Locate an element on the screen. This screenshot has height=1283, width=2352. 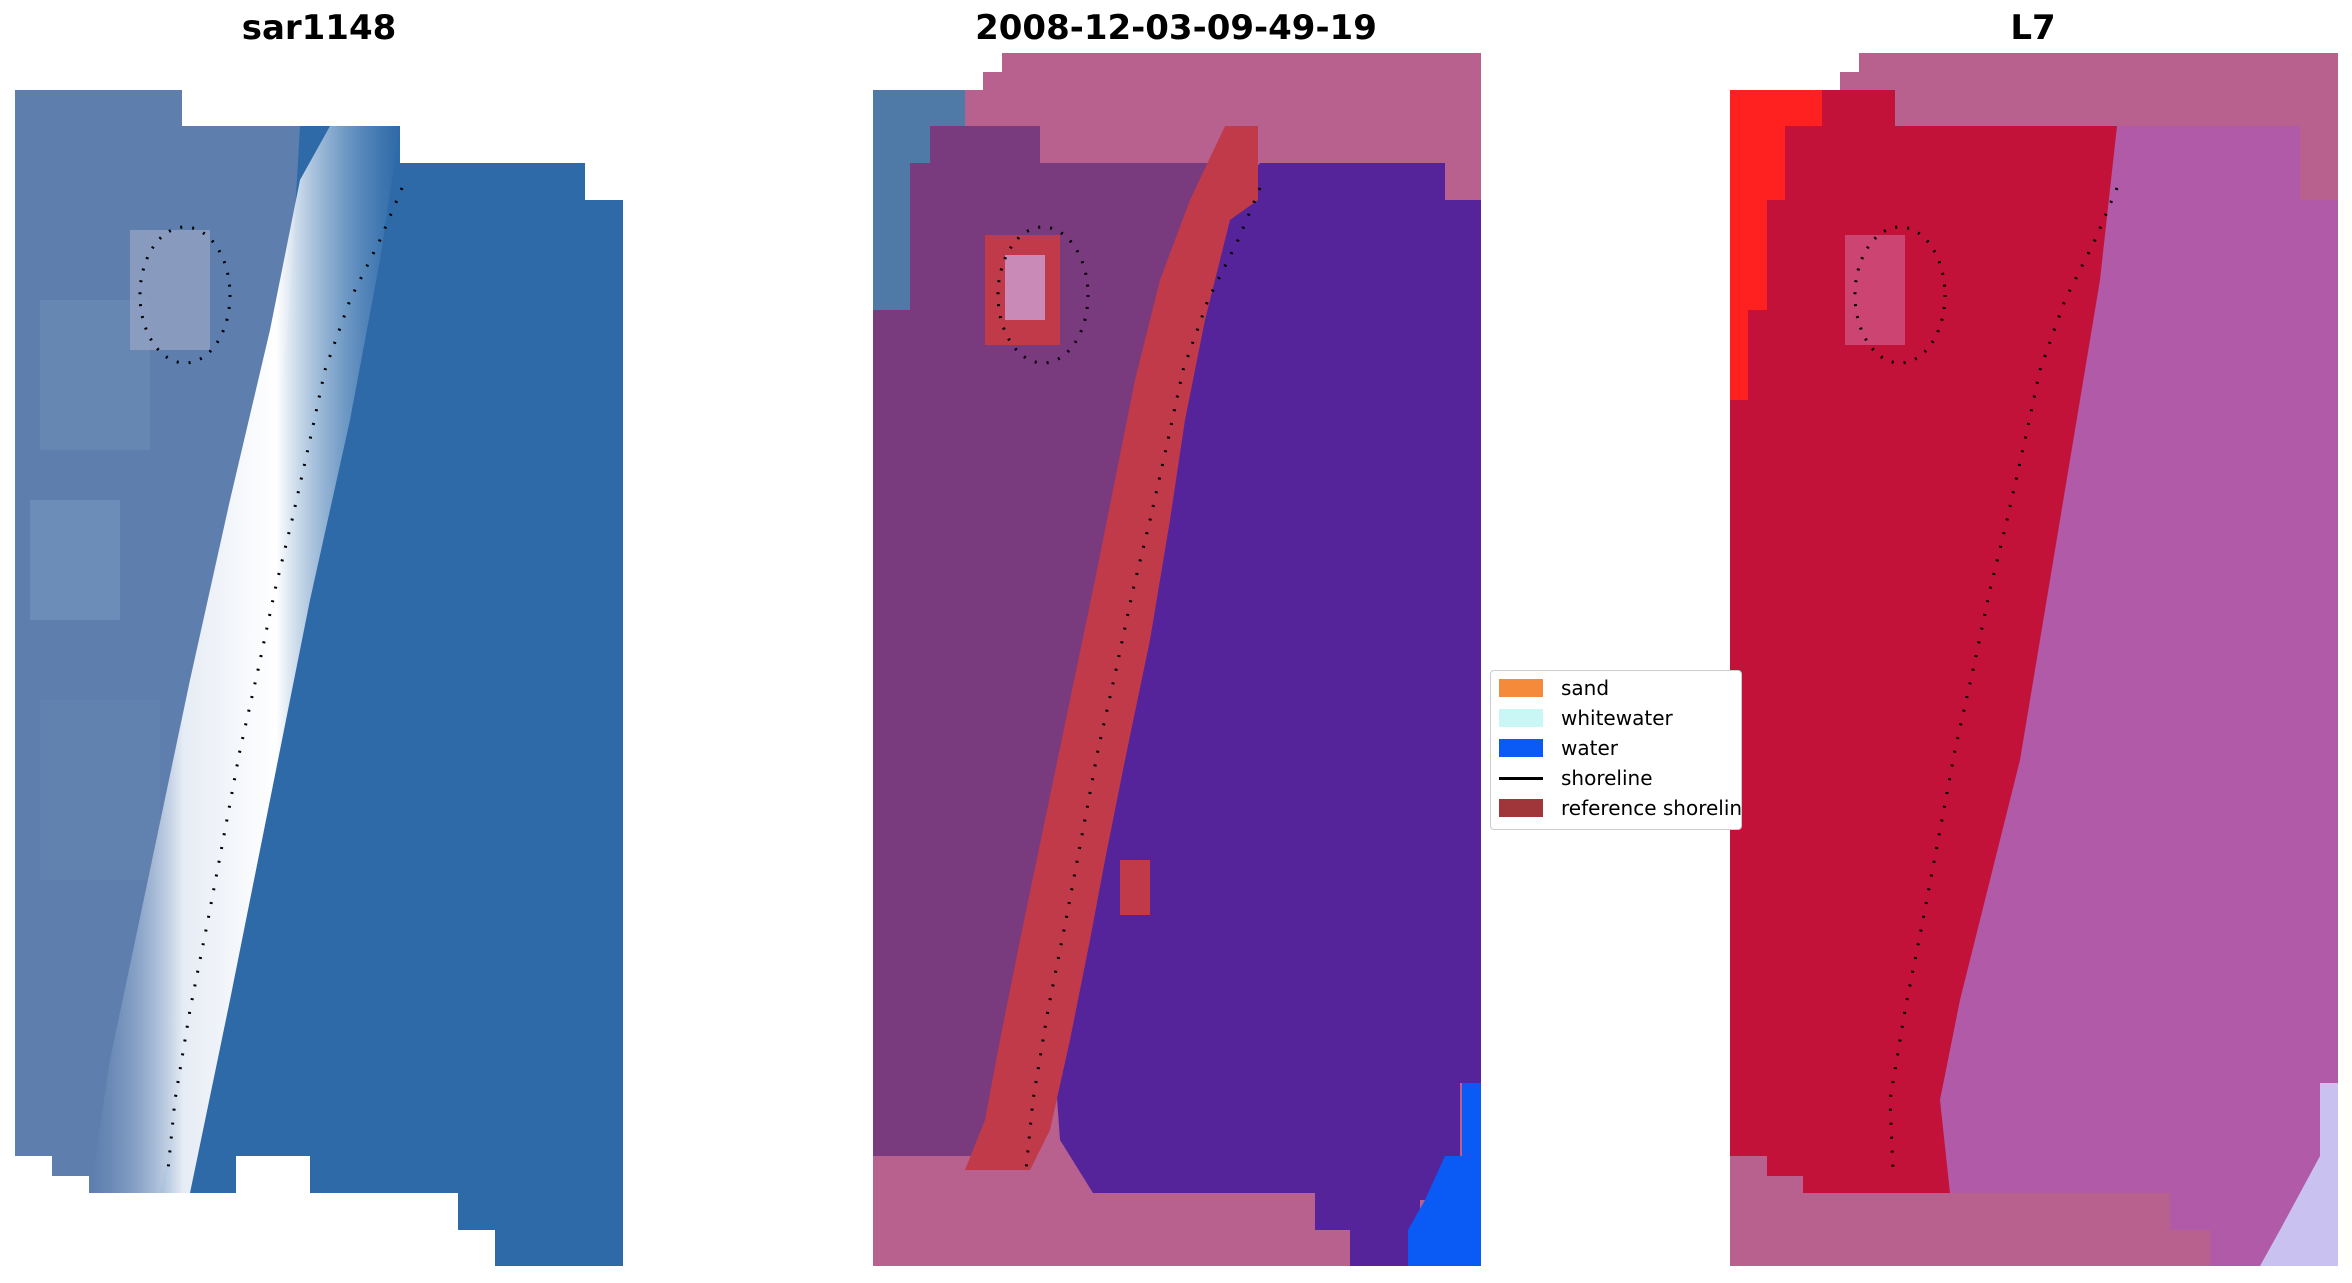
legend-label-water: water is located at coordinates (1589, 748).